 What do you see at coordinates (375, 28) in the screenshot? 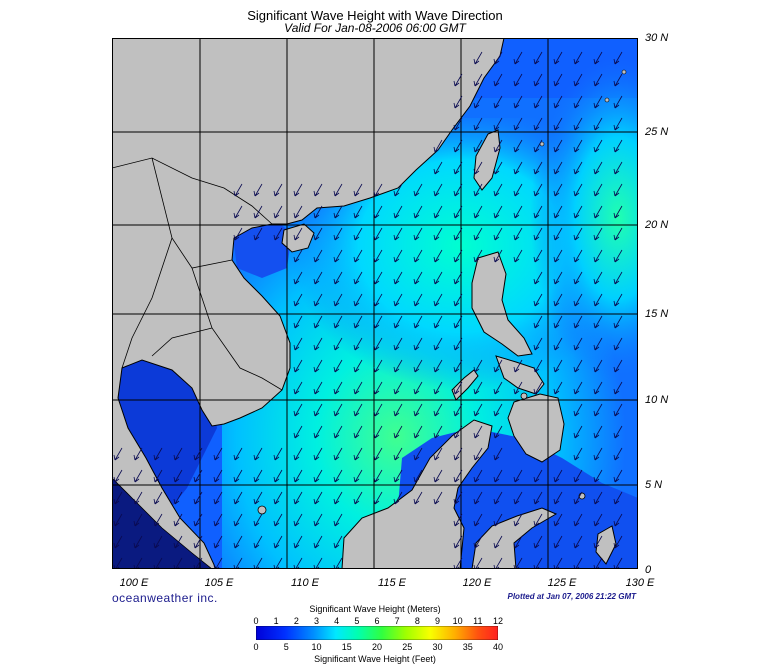
I see `map-subtitle: Valid For Jan-08-2006 06:00 GMT` at bounding box center [375, 28].